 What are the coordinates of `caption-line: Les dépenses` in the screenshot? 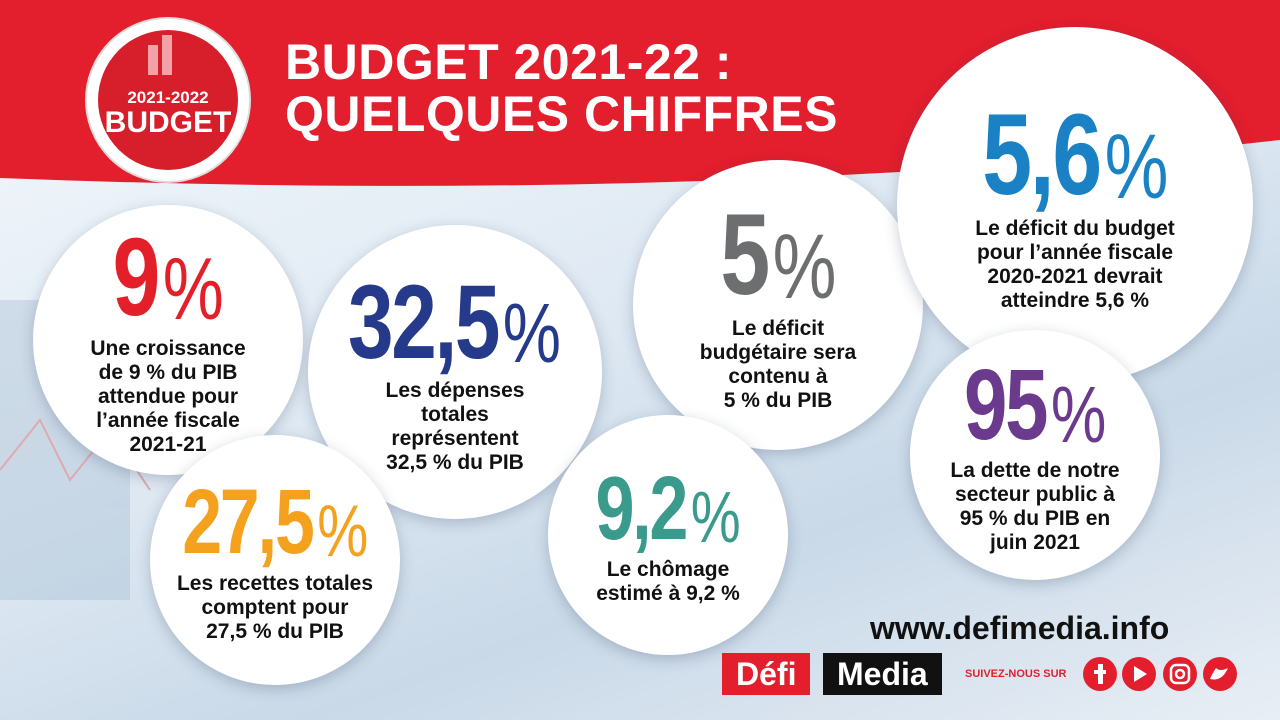 It's located at (455, 390).